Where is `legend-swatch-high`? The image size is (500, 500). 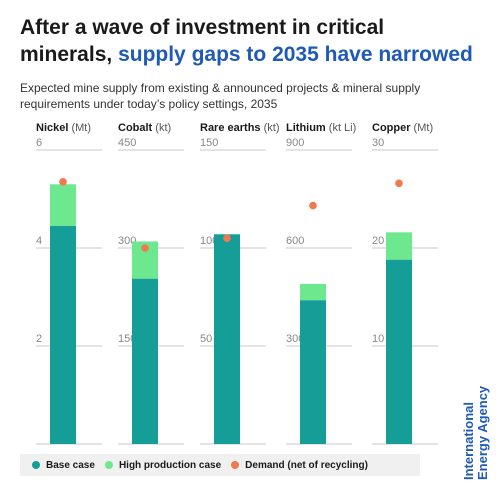
legend-swatch-high is located at coordinates (108, 465).